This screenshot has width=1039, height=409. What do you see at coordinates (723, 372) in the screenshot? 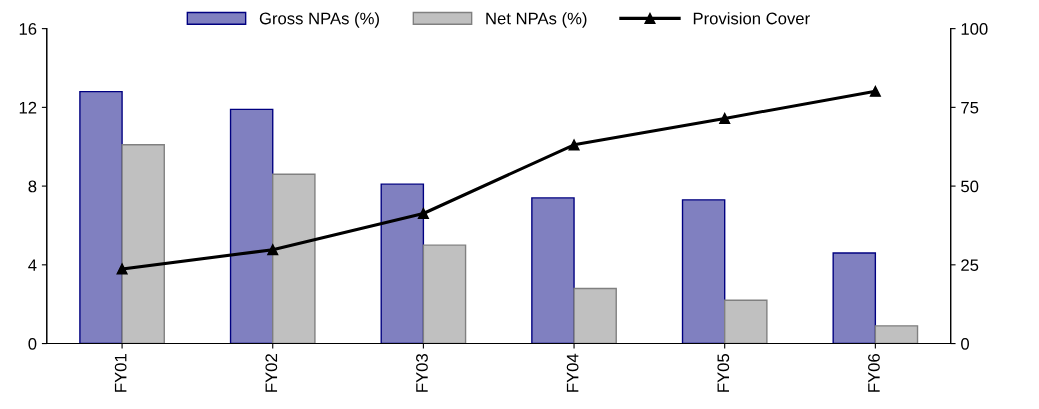
I see `x-tick-label: FY05` at bounding box center [723, 372].